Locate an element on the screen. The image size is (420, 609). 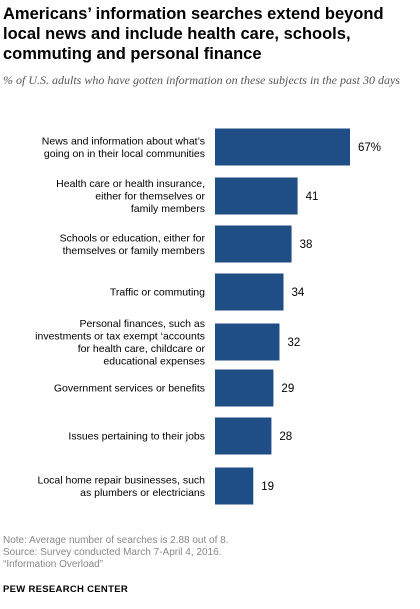
value-label-3: 34 is located at coordinates (298, 293).